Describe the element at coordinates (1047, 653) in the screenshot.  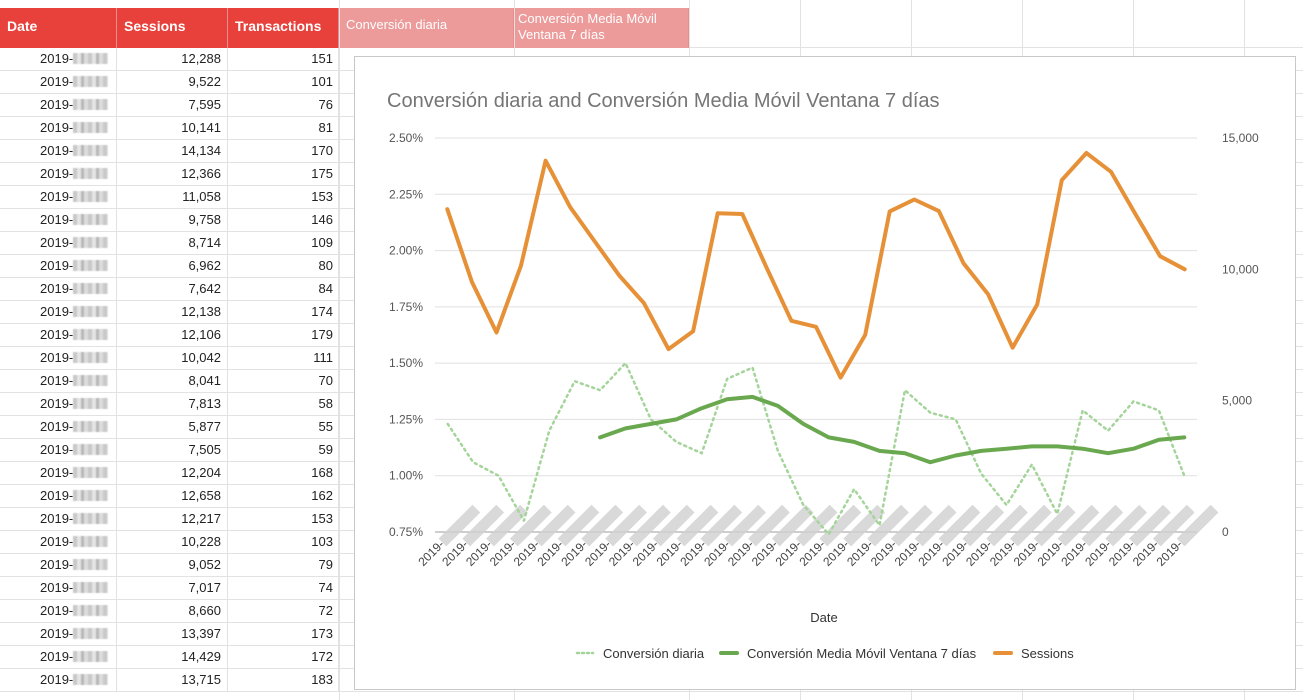
I see `legend-label: Sessions` at that location.